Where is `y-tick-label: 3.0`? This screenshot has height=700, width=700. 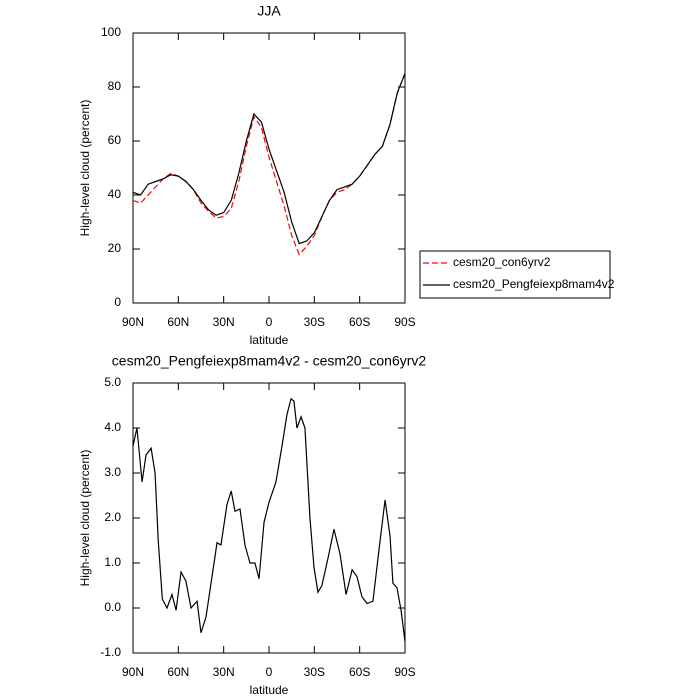 y-tick-label: 3.0 is located at coordinates (112, 472).